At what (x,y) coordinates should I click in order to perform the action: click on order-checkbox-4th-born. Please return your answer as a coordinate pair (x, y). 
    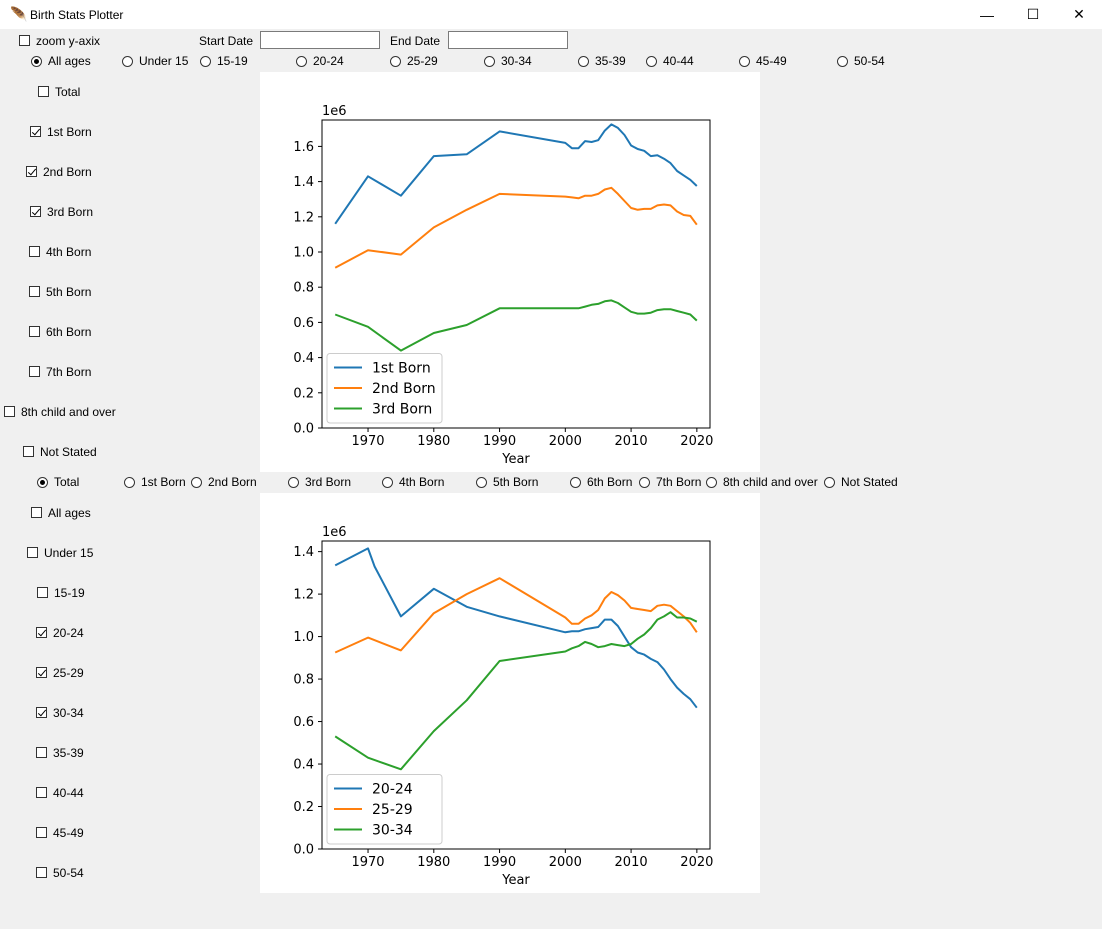
    Looking at the image, I should click on (34, 251).